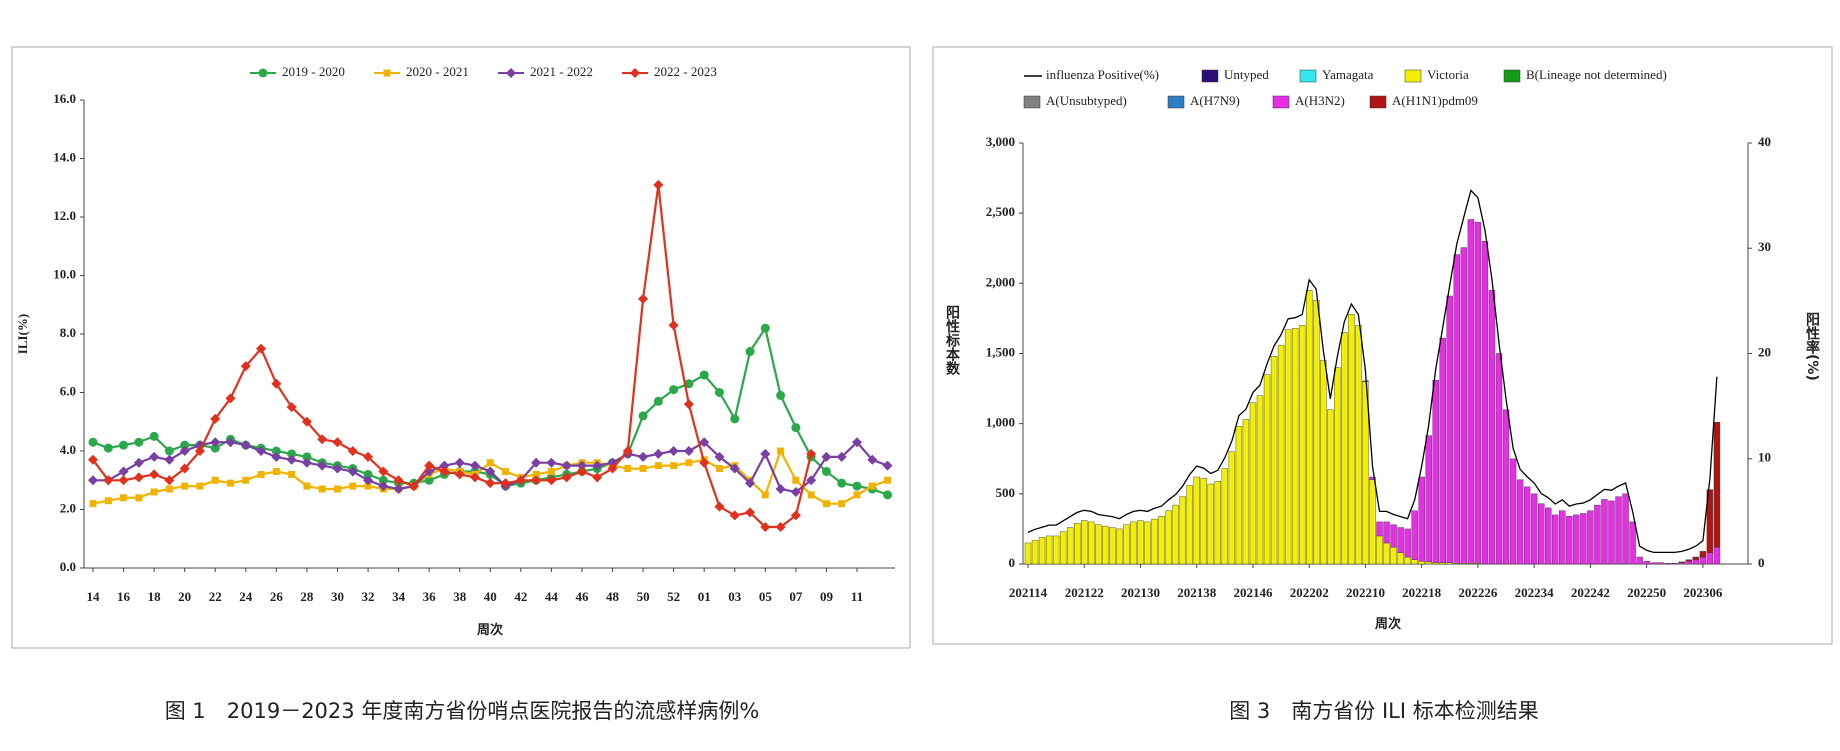  I want to click on legend-label: A(H7N9), so click(1215, 100).